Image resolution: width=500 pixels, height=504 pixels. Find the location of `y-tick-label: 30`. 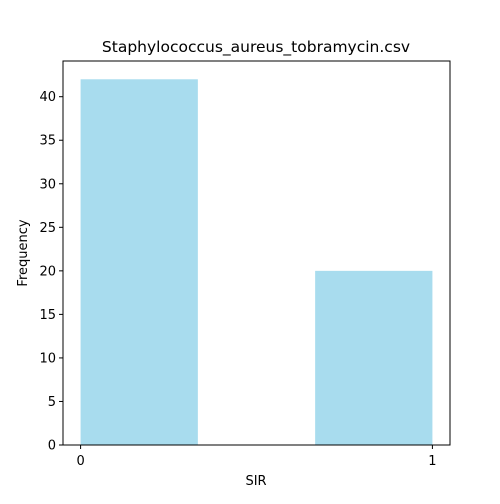

y-tick-label: 30 is located at coordinates (47, 184).